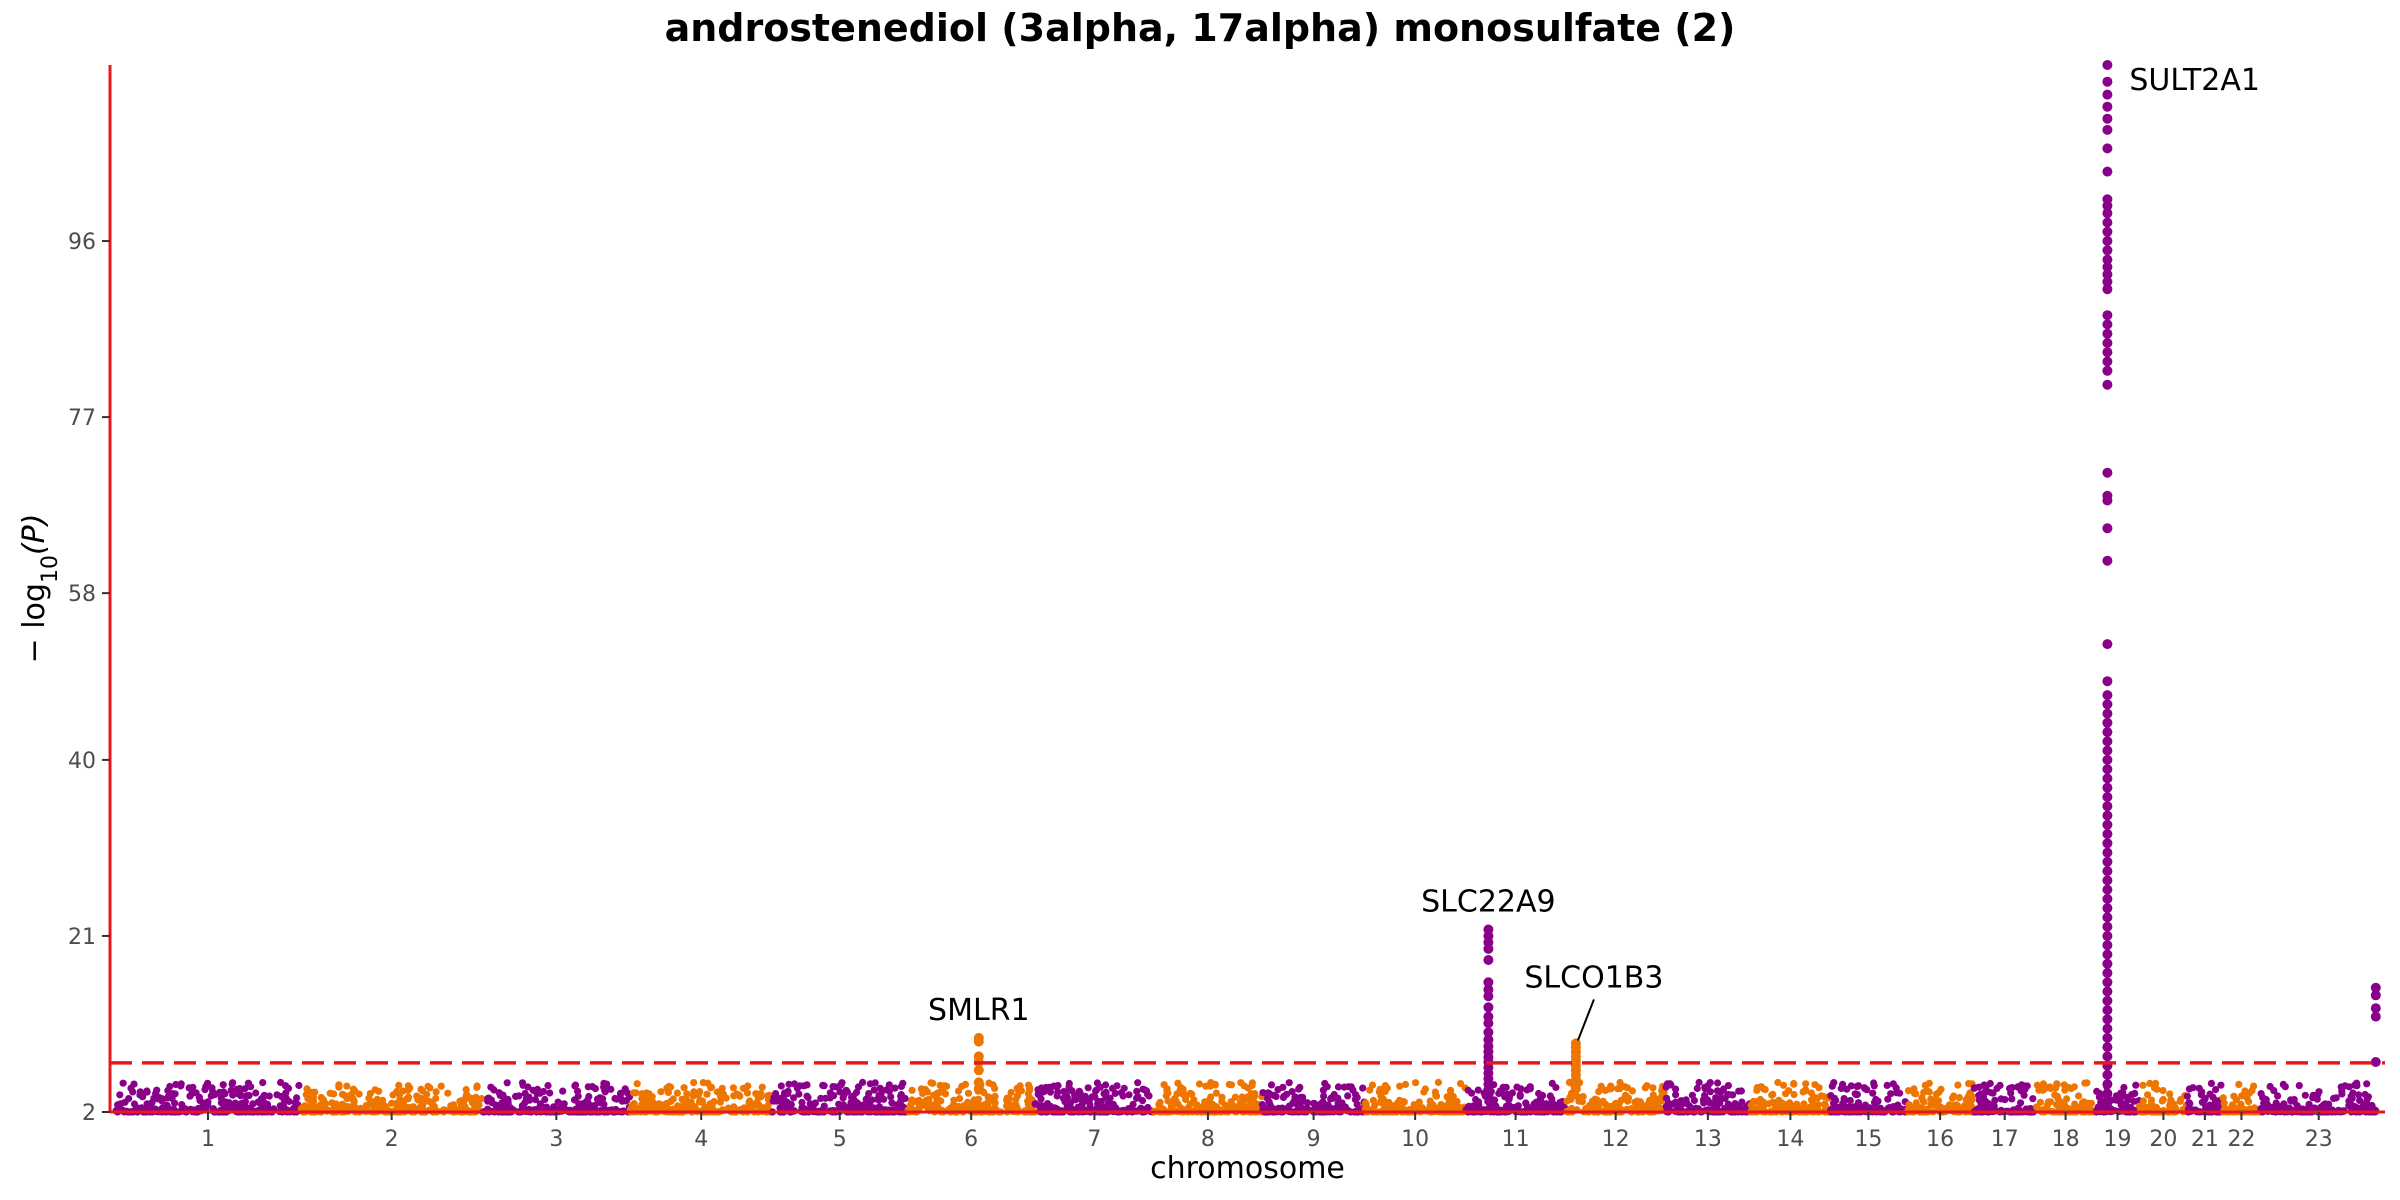 The height and width of the screenshot is (1200, 2400). I want to click on y-tick-label: 40, so click(82, 761).